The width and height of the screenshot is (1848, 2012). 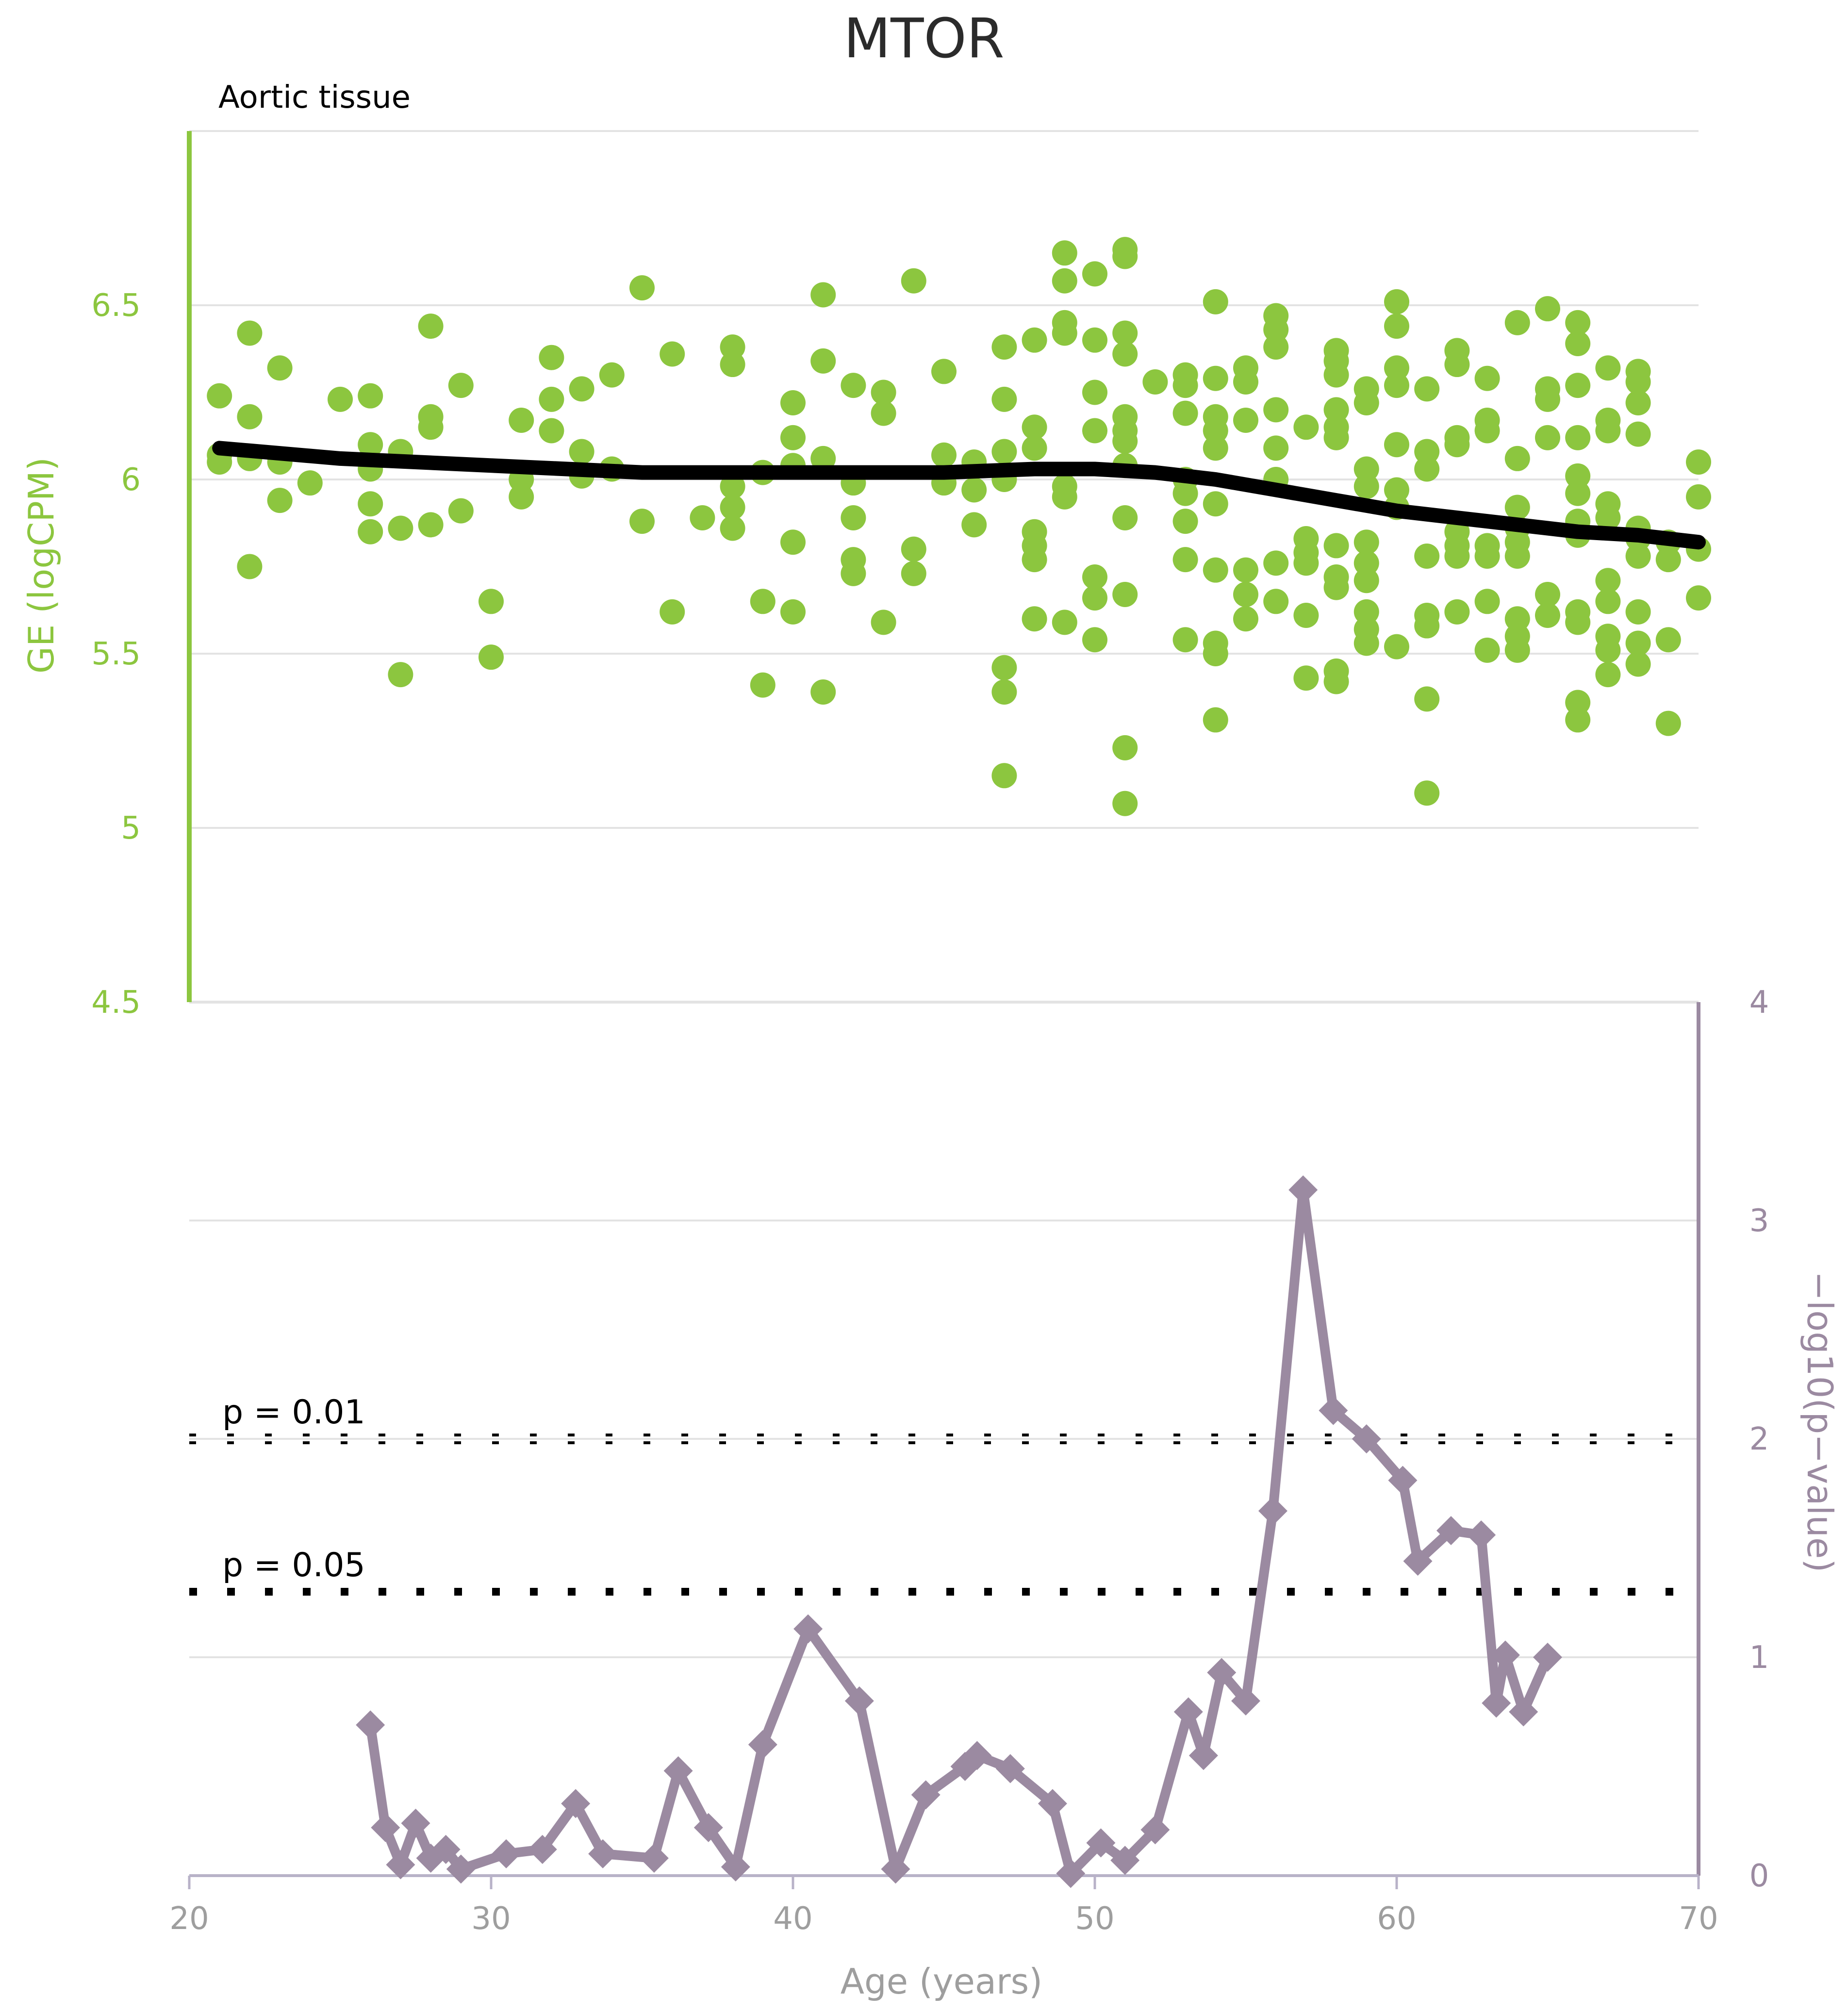 What do you see at coordinates (131, 828) in the screenshot?
I see `upper-y-tick-label: 5` at bounding box center [131, 828].